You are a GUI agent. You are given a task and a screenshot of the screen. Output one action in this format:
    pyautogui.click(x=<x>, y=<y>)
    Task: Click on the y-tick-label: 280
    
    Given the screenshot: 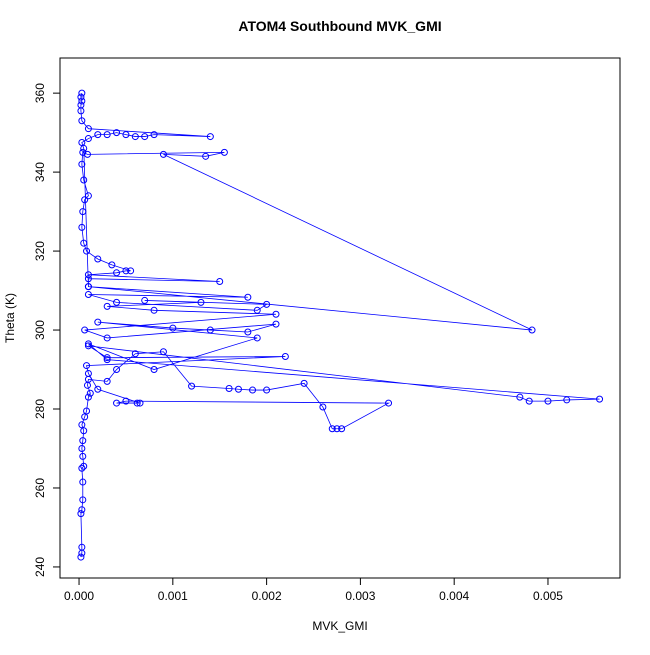 What is the action you would take?
    pyautogui.click(x=40, y=409)
    